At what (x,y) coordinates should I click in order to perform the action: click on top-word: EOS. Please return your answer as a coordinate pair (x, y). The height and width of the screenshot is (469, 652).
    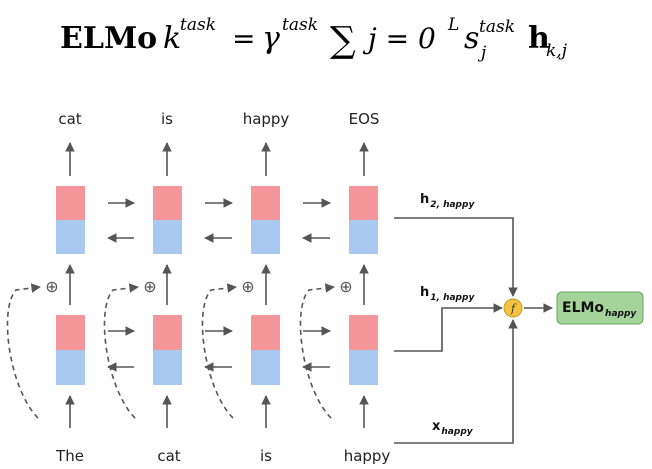
    Looking at the image, I should click on (364, 119).